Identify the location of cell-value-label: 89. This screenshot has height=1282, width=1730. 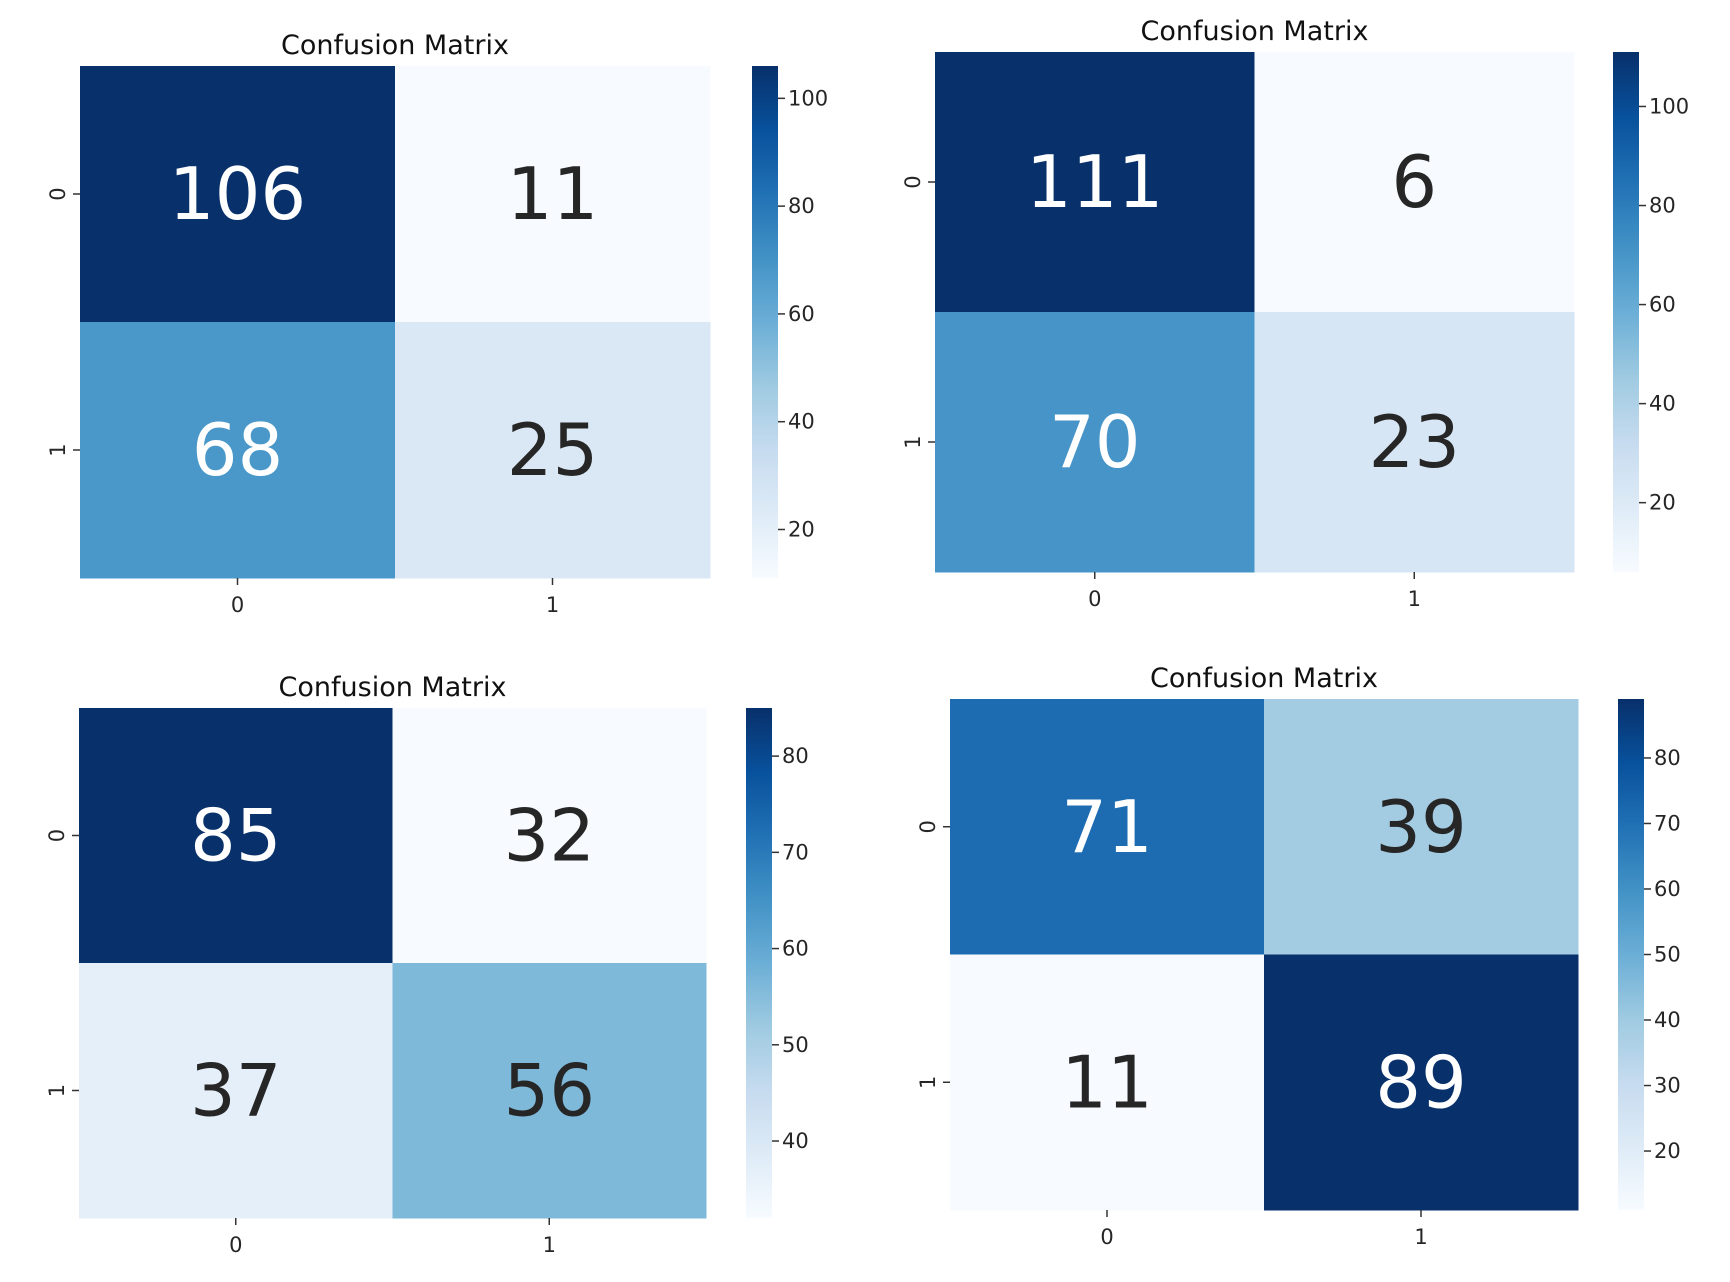
(1421, 1082).